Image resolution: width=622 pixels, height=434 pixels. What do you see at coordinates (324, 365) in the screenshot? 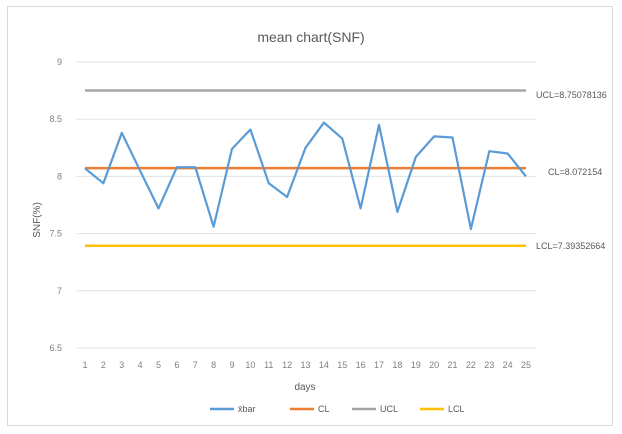
I see `x-tick-label: 14` at bounding box center [324, 365].